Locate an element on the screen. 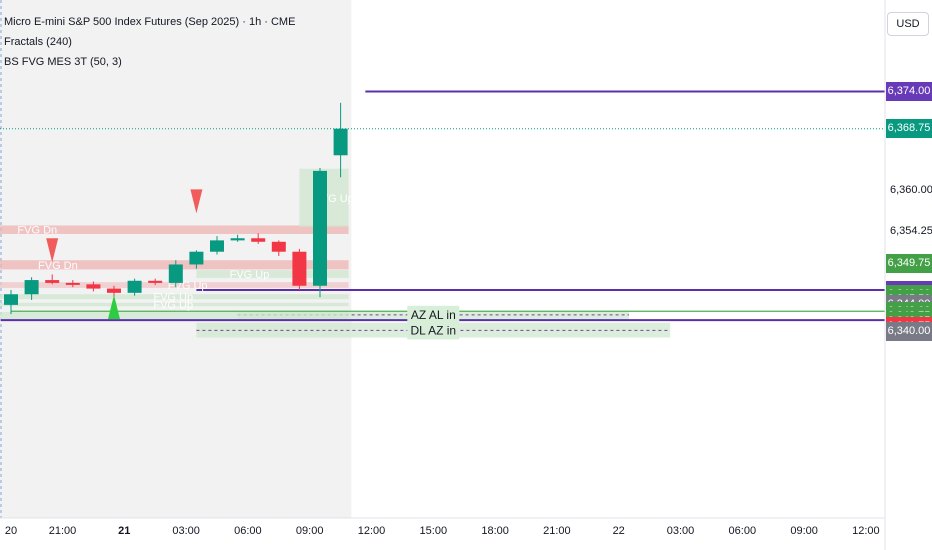  price-label-badge: 6,368.75 is located at coordinates (909, 129).